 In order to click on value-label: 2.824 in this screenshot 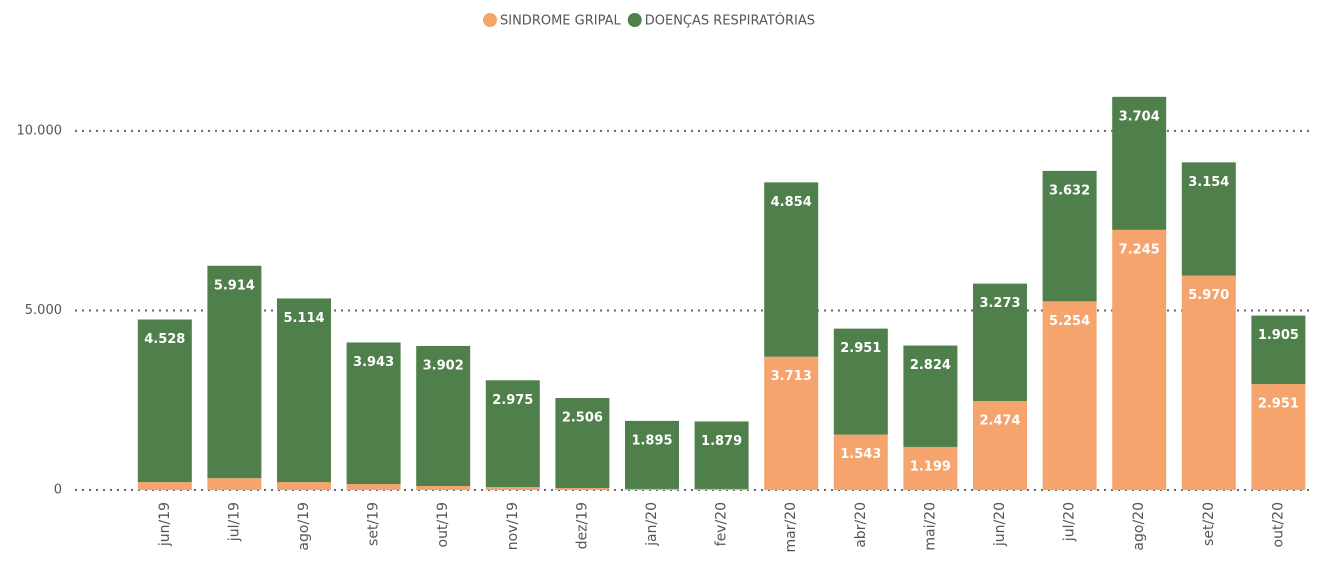, I will do `click(930, 365)`.